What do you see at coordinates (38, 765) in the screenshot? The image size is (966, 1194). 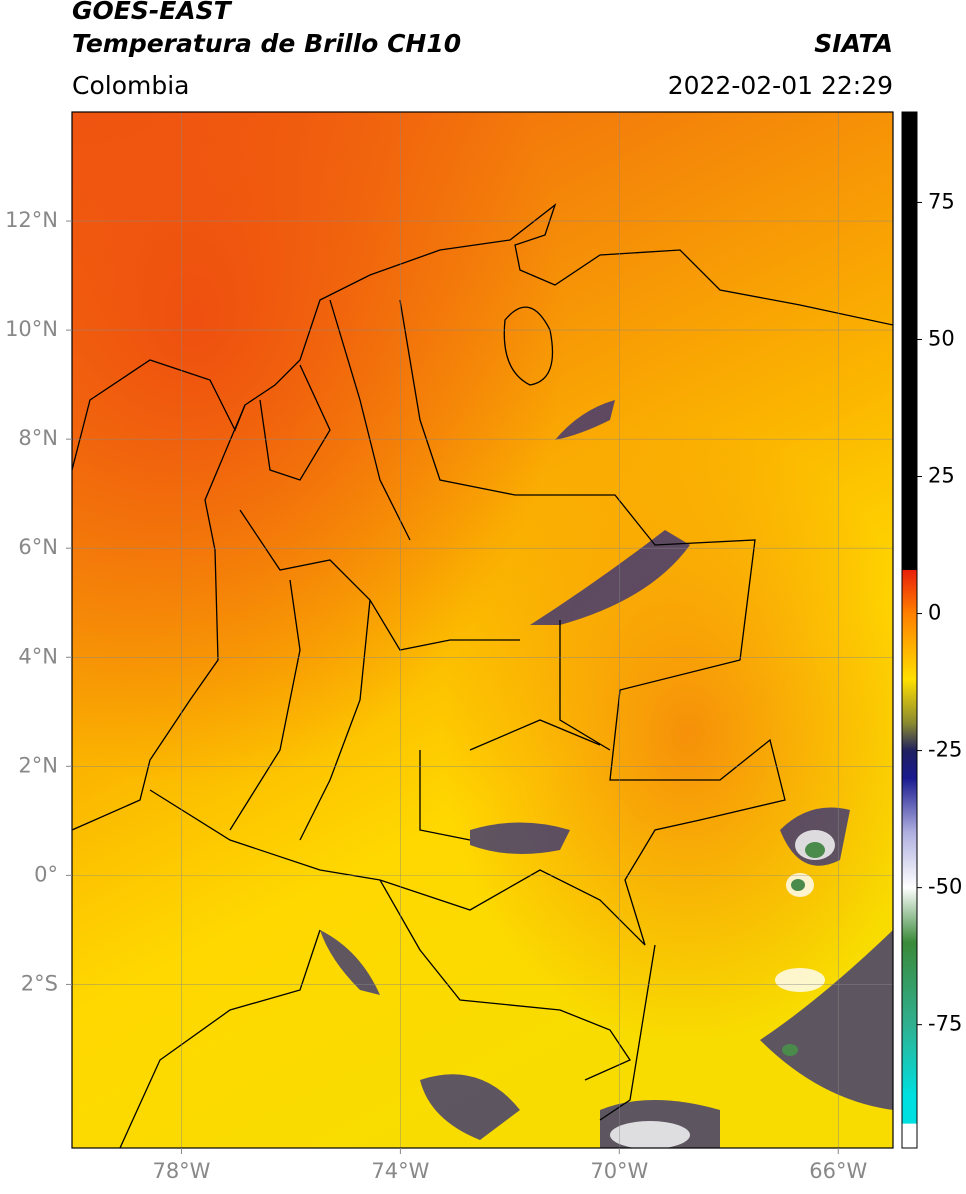 I see `lat-tick-label: 2°N` at bounding box center [38, 765].